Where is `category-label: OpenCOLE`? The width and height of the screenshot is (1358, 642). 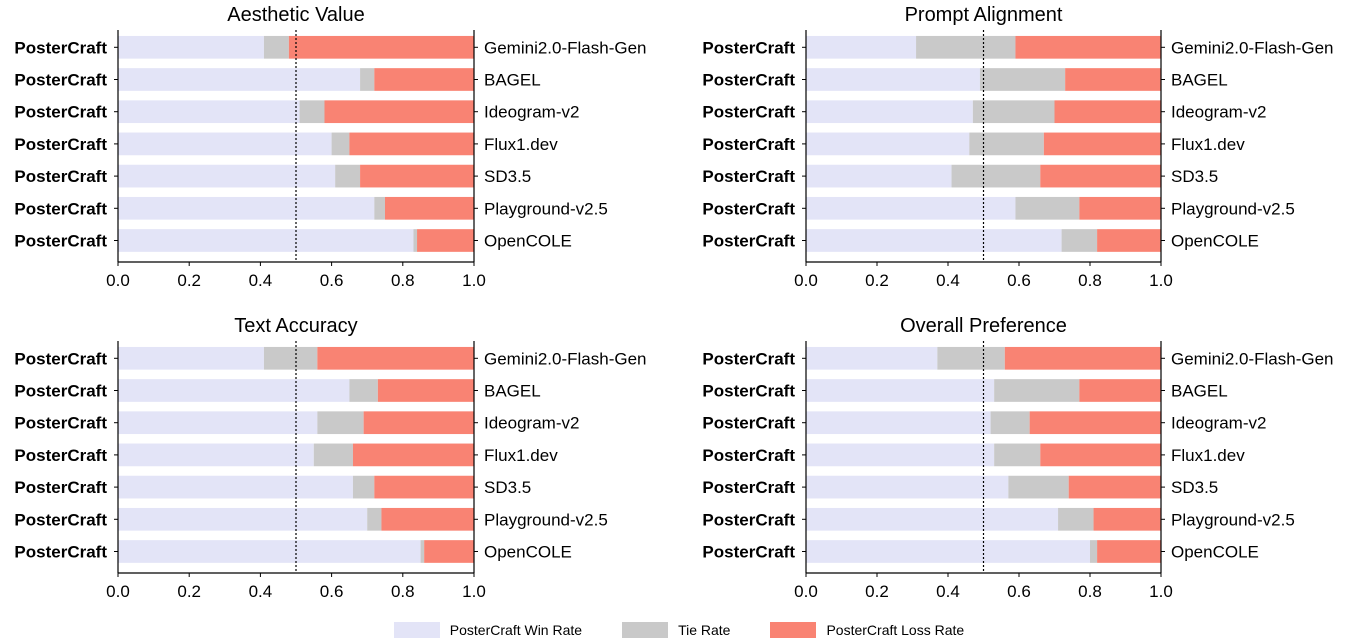
category-label: OpenCOLE is located at coordinates (1215, 552).